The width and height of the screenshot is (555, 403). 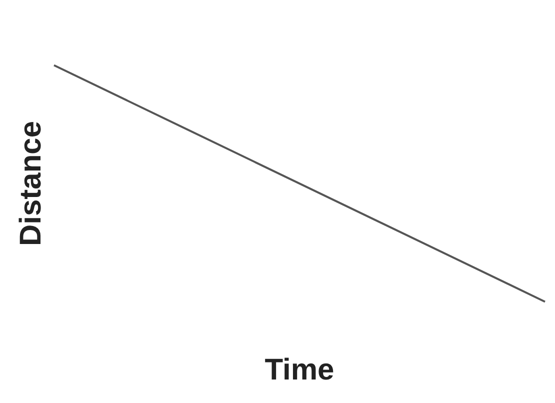 I want to click on x-axis-title: Time, so click(x=299, y=369).